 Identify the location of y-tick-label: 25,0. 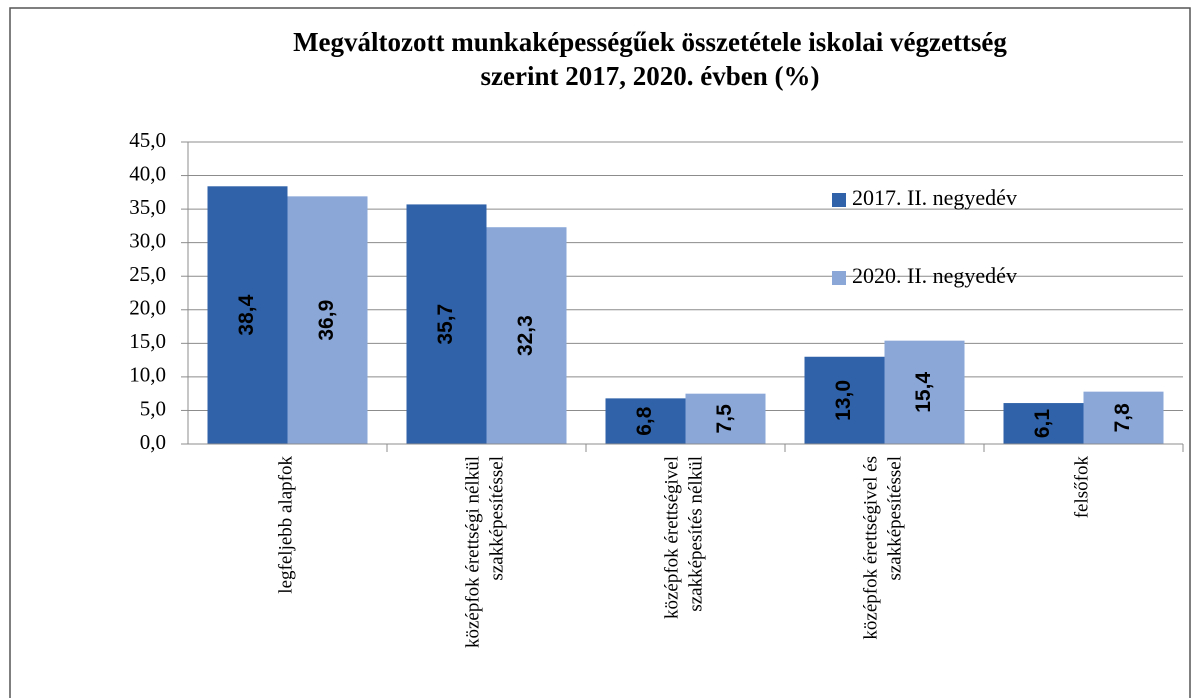
(147, 274).